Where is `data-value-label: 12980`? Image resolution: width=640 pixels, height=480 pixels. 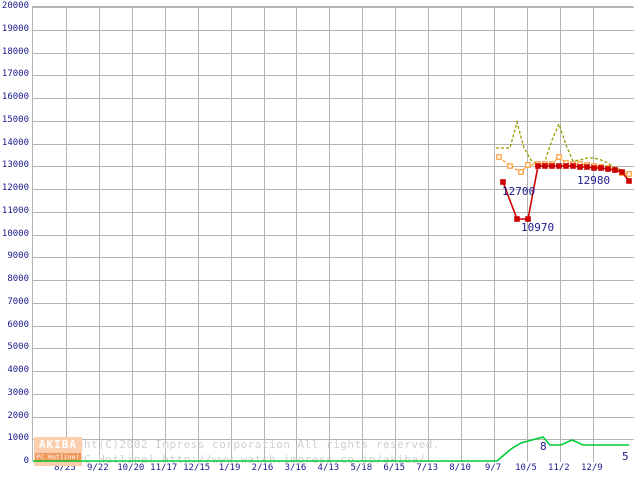
data-value-label: 12980 is located at coordinates (594, 180).